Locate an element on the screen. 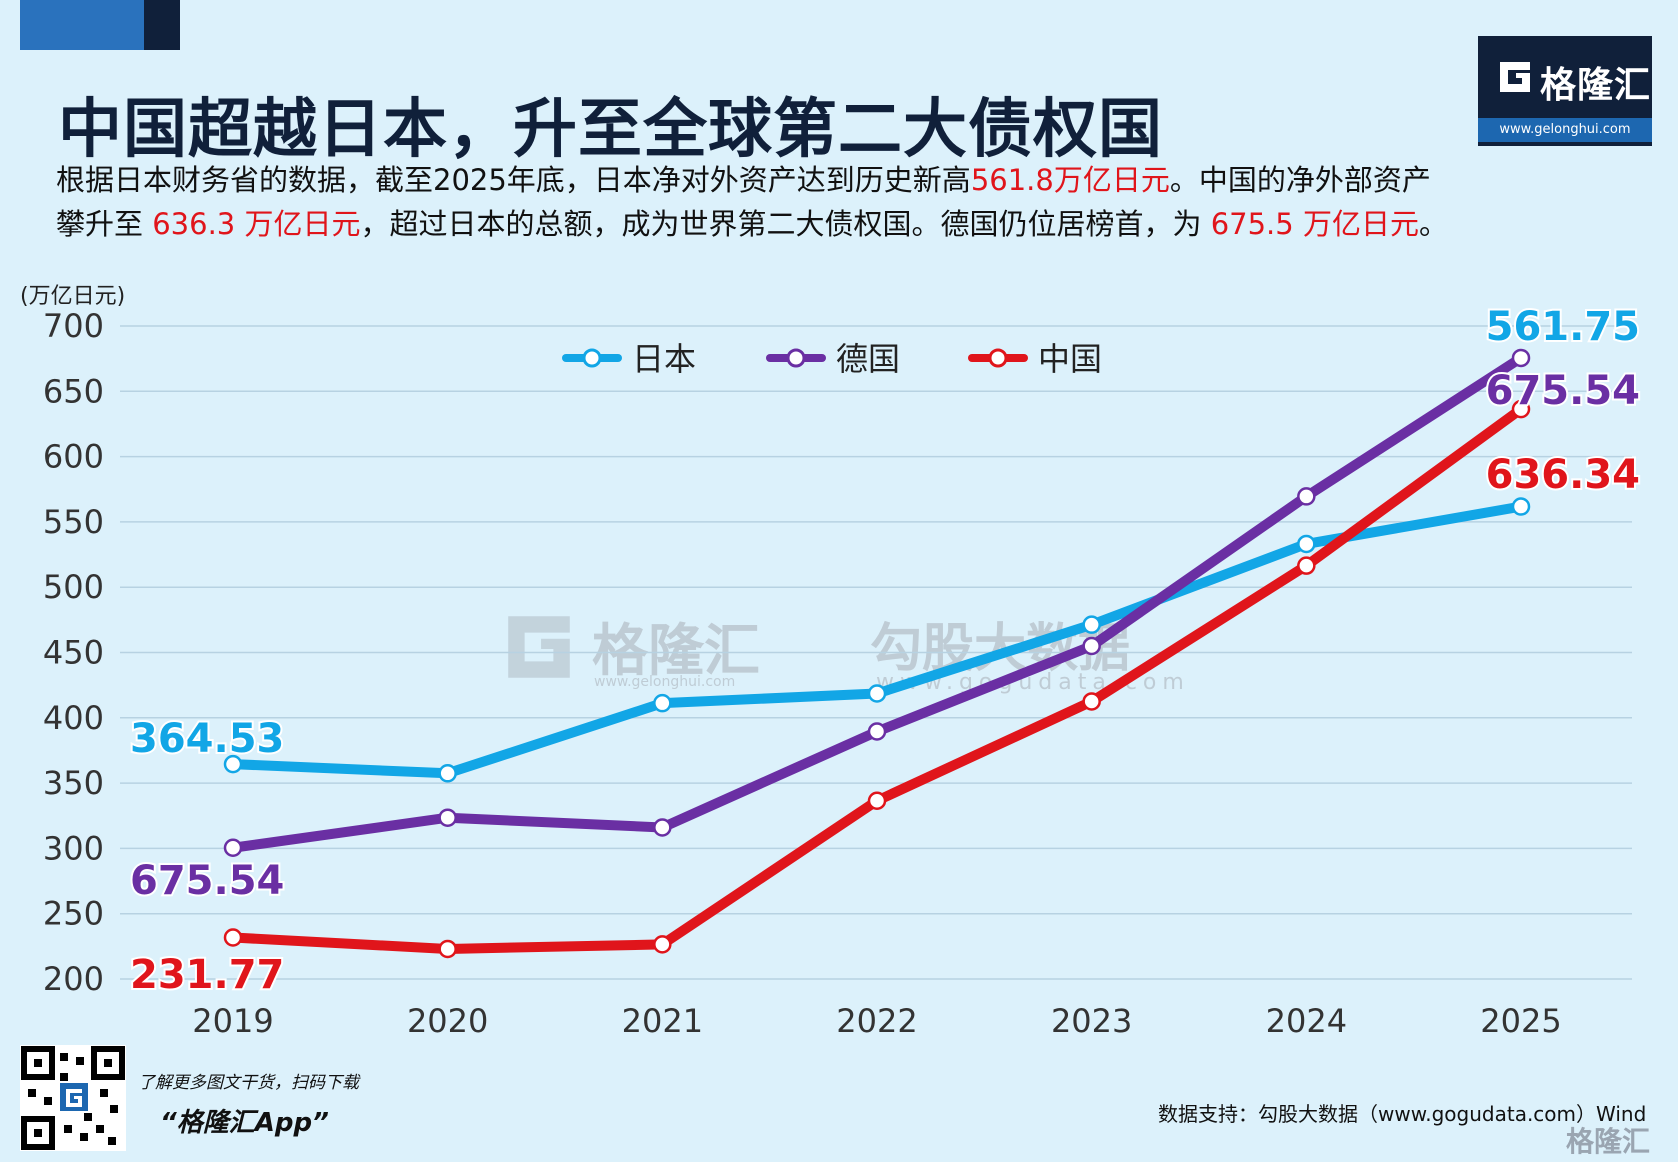 This screenshot has width=1678, height=1162. watermark-url: www.gelonghui.com is located at coordinates (665, 682).